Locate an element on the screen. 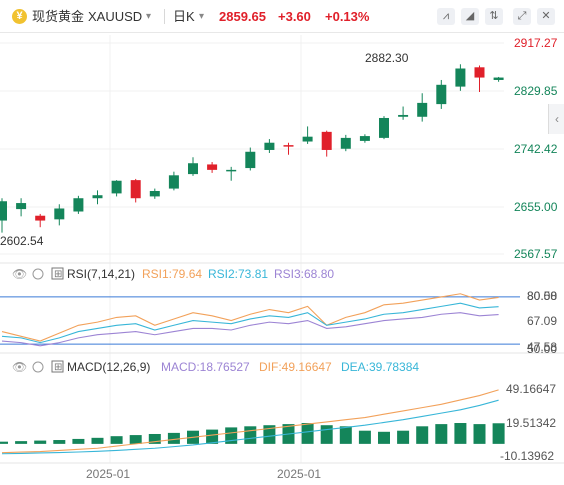 This screenshot has height=485, width=564. high-price-annotation: 2882.30 is located at coordinates (387, 58).